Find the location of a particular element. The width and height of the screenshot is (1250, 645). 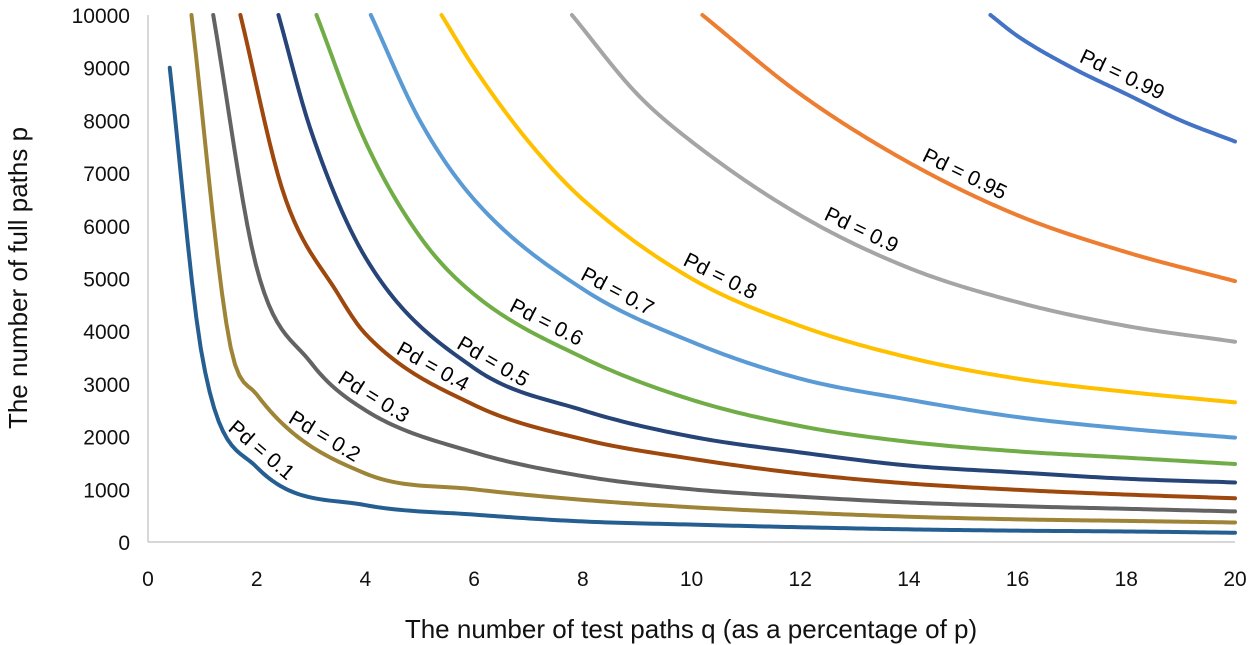

x-tick-label: 2 is located at coordinates (257, 579).